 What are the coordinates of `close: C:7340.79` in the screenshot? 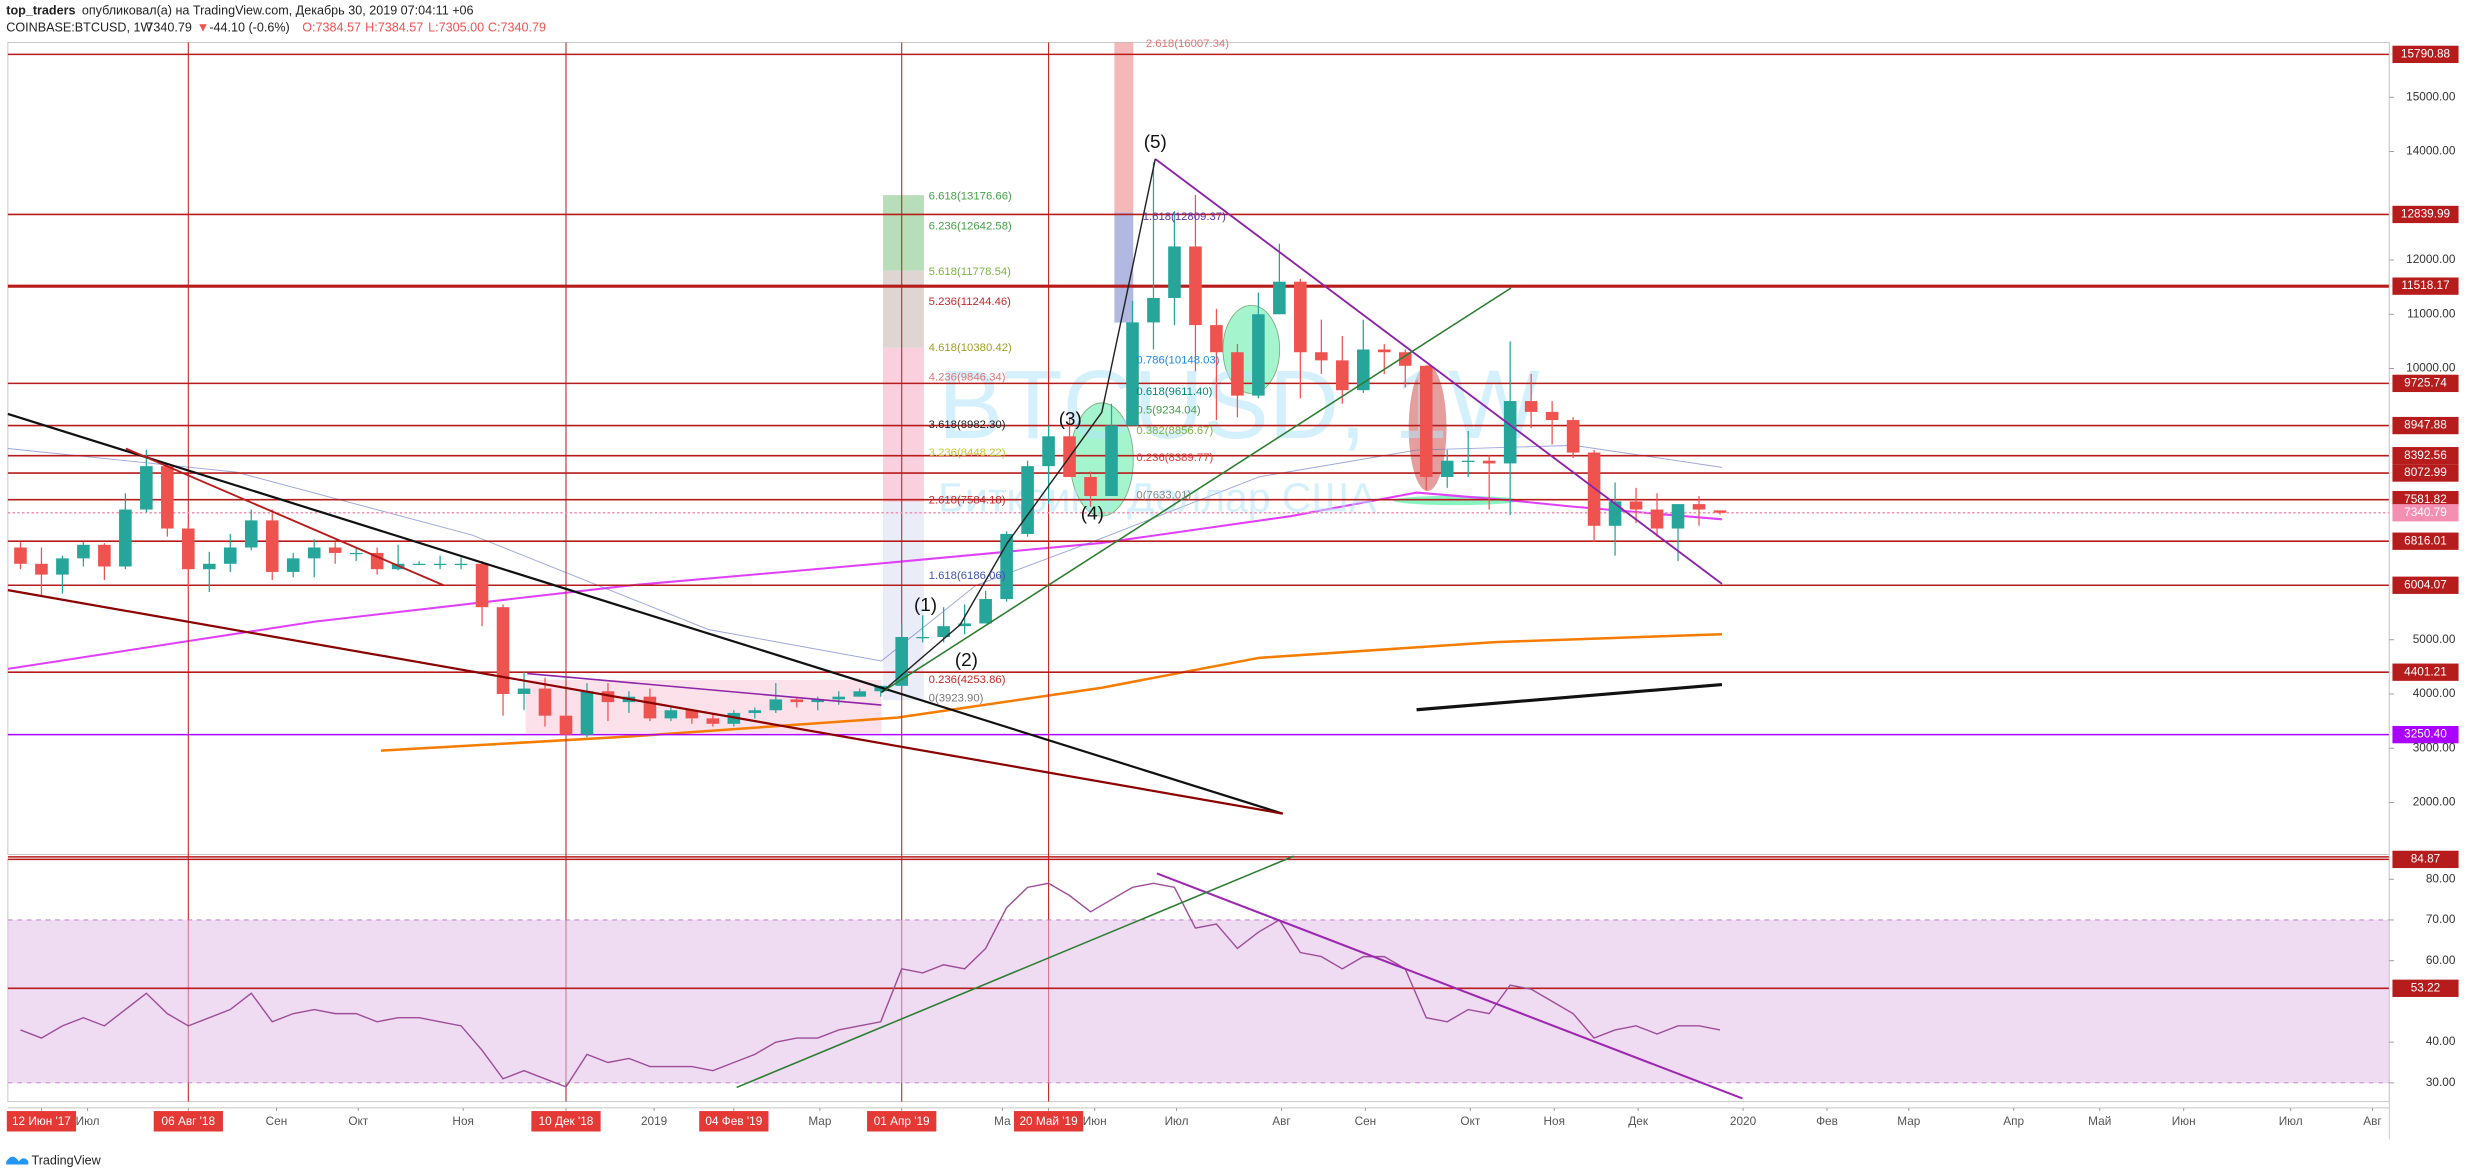 It's located at (517, 28).